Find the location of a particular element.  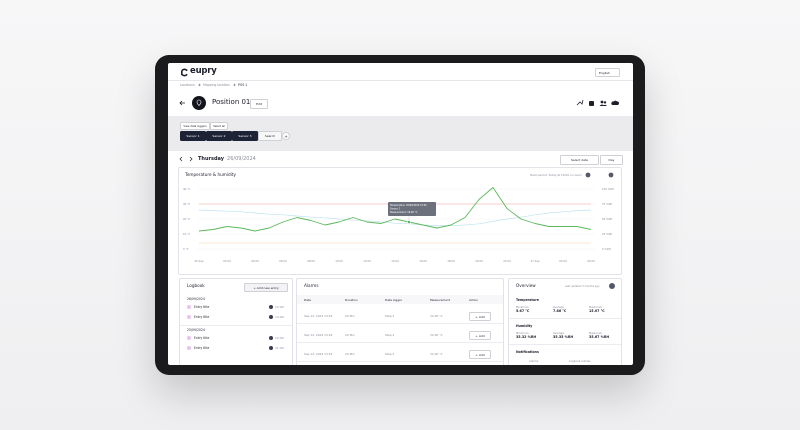

y2-tick-label: 75 %RH is located at coordinates (607, 204).